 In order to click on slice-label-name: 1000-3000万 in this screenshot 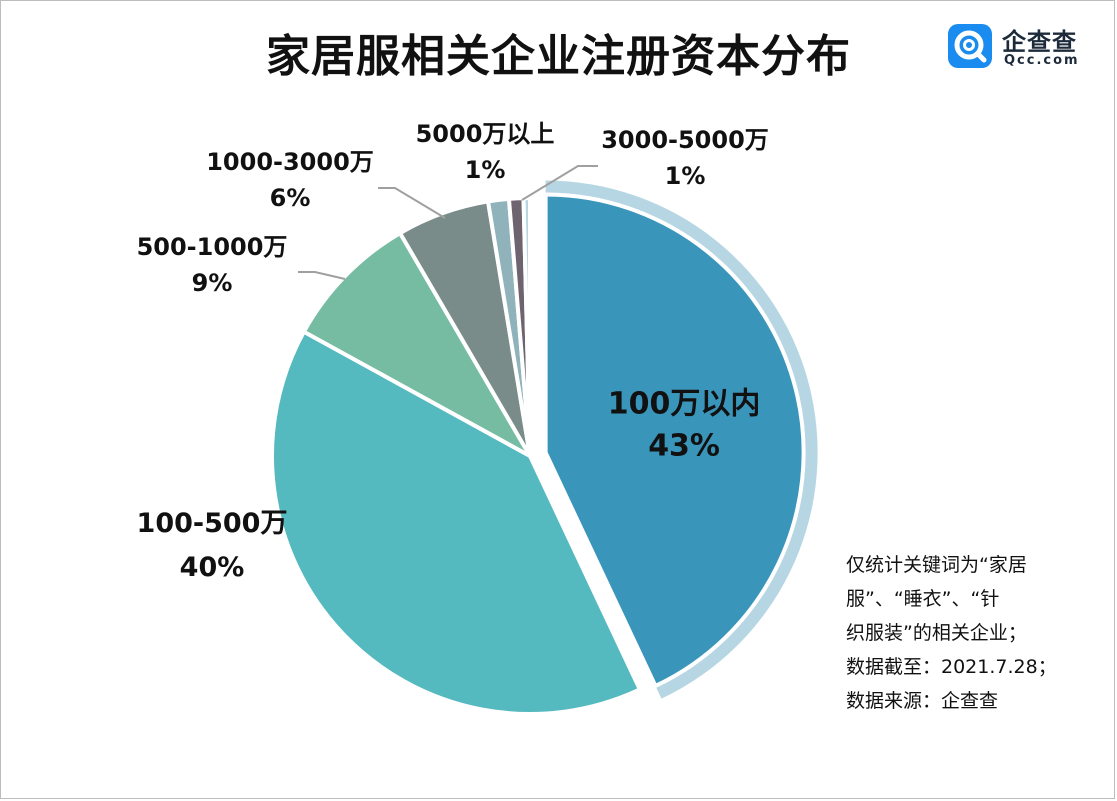, I will do `click(290, 162)`.